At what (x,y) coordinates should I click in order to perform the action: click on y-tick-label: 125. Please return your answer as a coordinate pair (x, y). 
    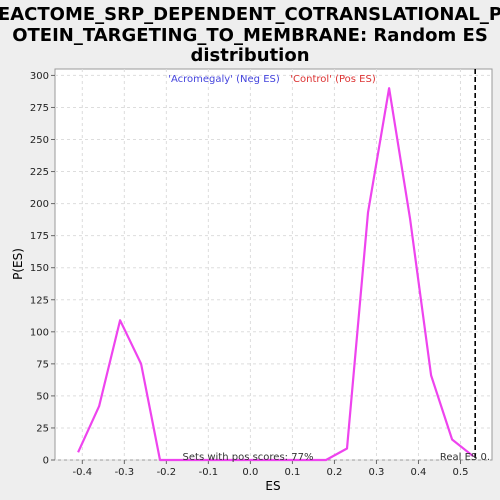
    Looking at the image, I should click on (39, 300).